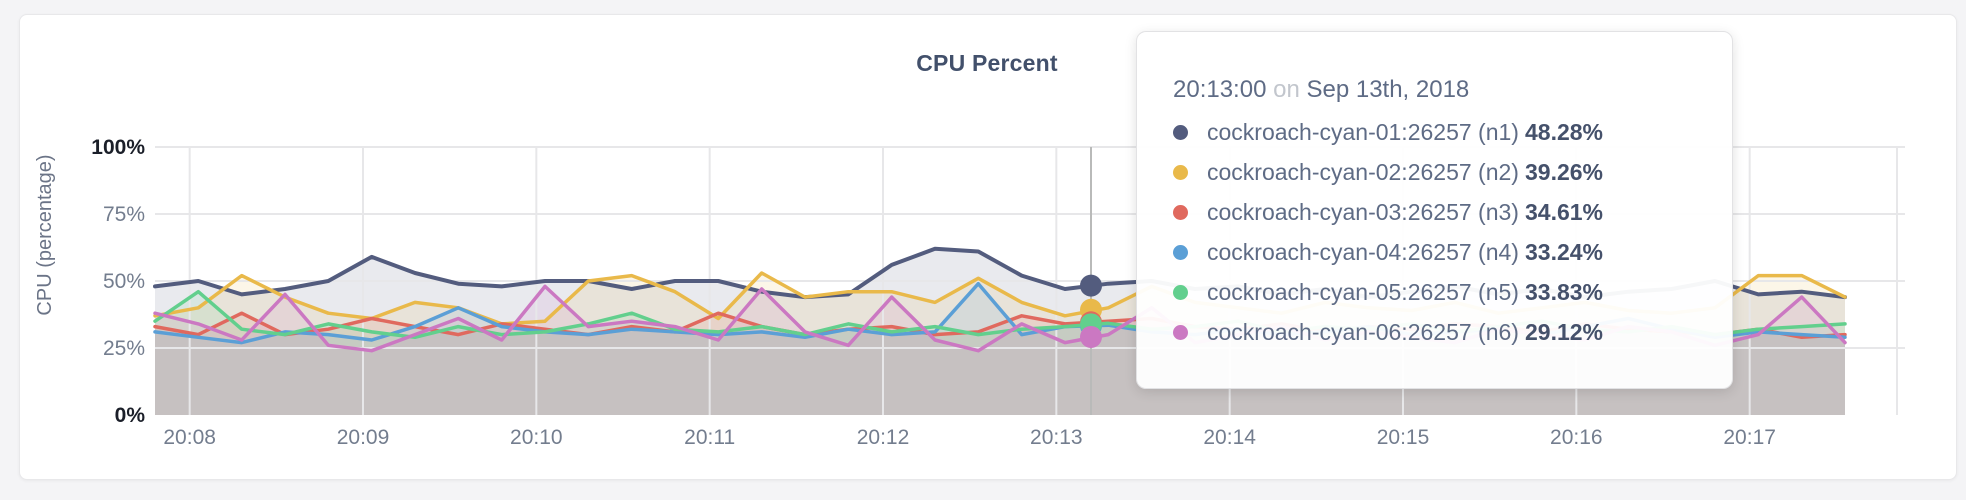  Describe the element at coordinates (536, 437) in the screenshot. I see `x-axis-tick-label: 20:10` at that location.